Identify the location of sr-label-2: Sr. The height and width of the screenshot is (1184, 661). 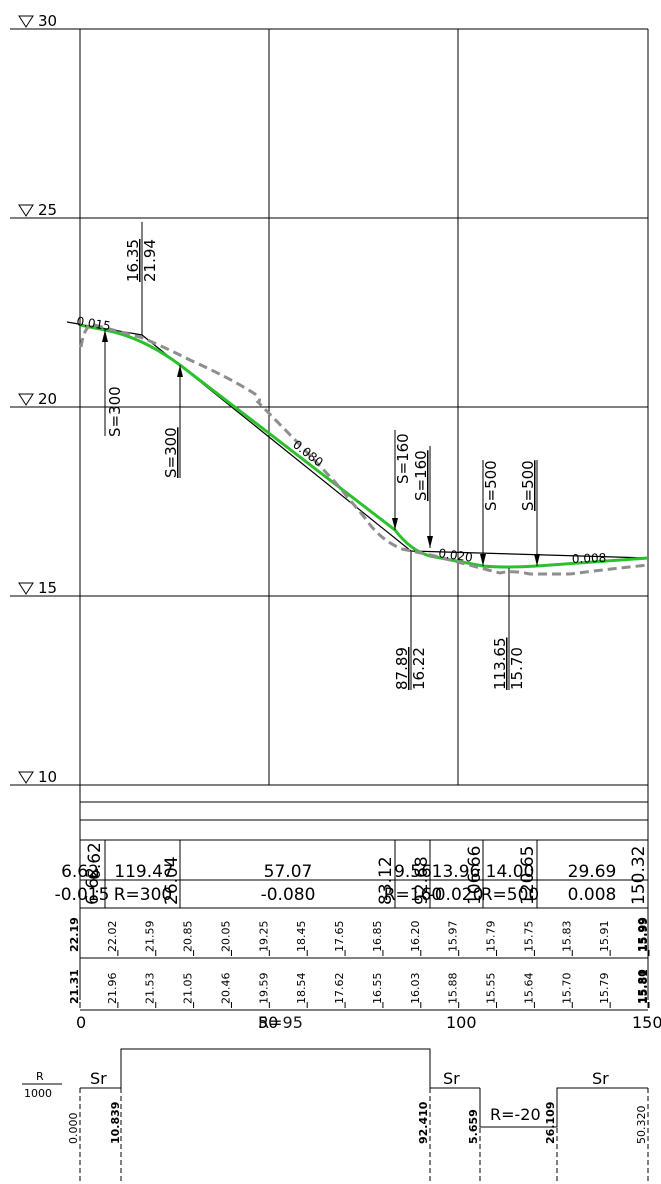
(451, 1078).